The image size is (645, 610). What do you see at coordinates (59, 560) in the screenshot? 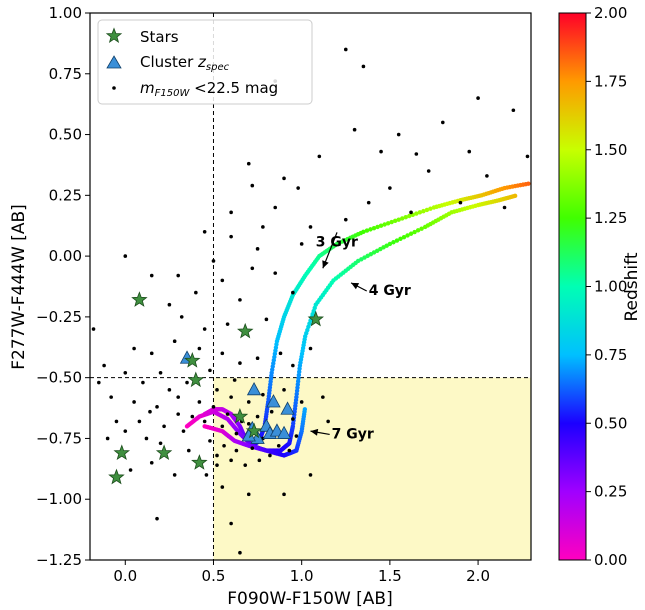
I see `y-tick-label: −1.25` at bounding box center [59, 560].